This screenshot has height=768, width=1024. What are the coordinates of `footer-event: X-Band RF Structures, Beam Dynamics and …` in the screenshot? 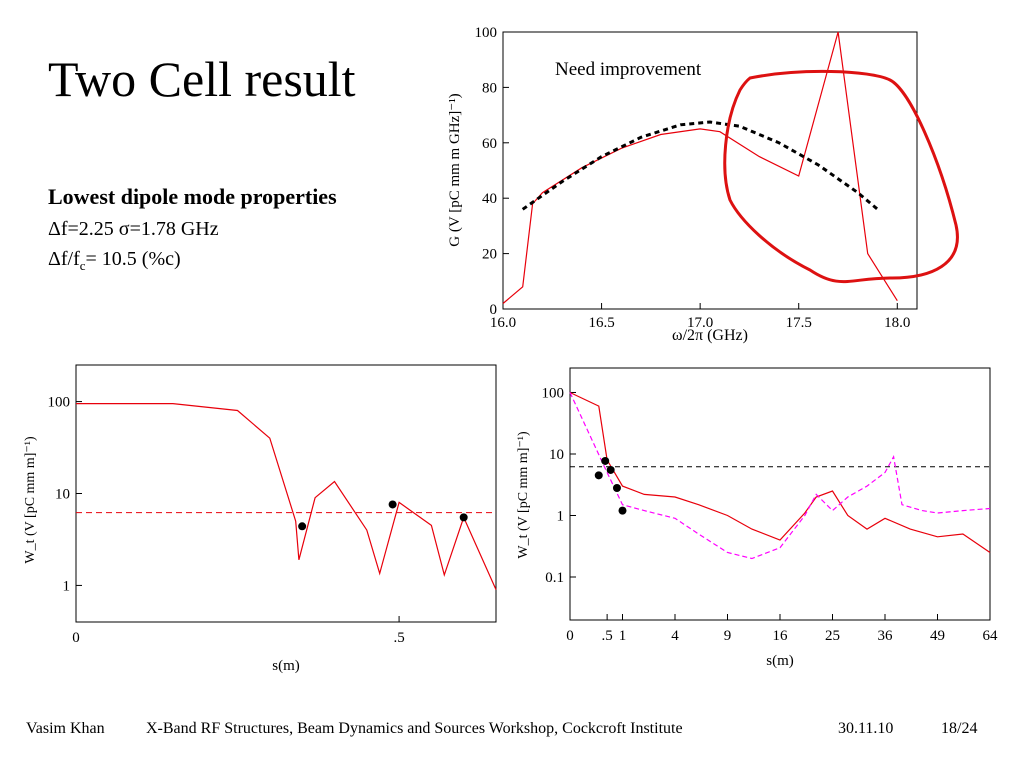 It's located at (414, 728).